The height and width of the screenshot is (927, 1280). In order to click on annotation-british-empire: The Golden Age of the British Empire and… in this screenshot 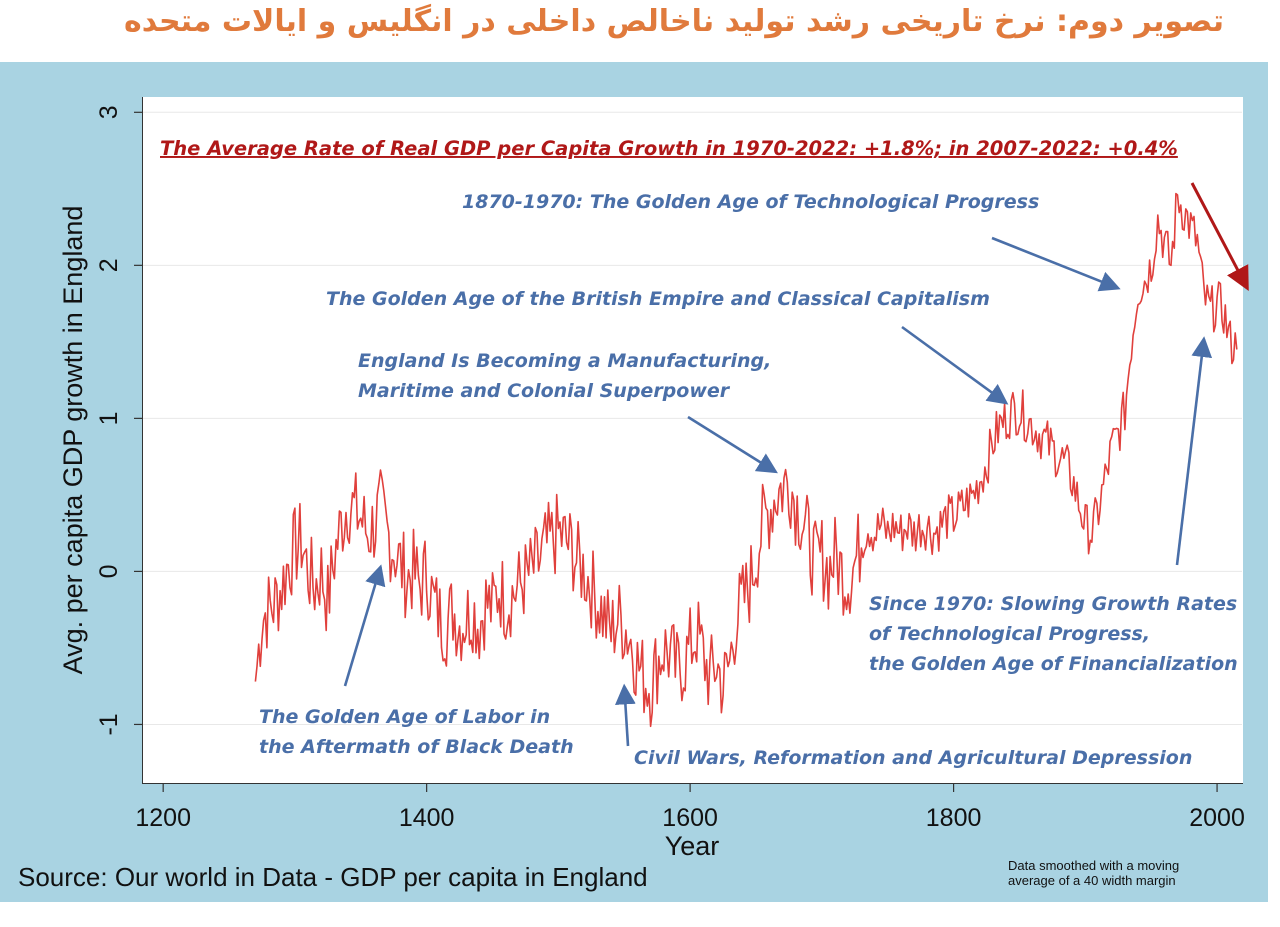, I will do `click(667, 346)`.